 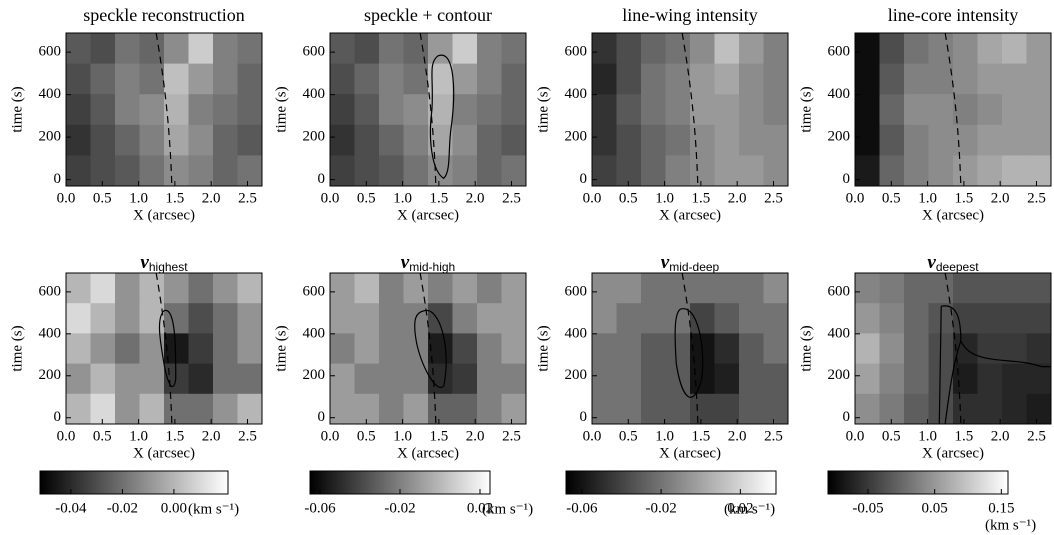 What do you see at coordinates (690, 453) in the screenshot?
I see `x-axis-label: X (arcsec)` at bounding box center [690, 453].